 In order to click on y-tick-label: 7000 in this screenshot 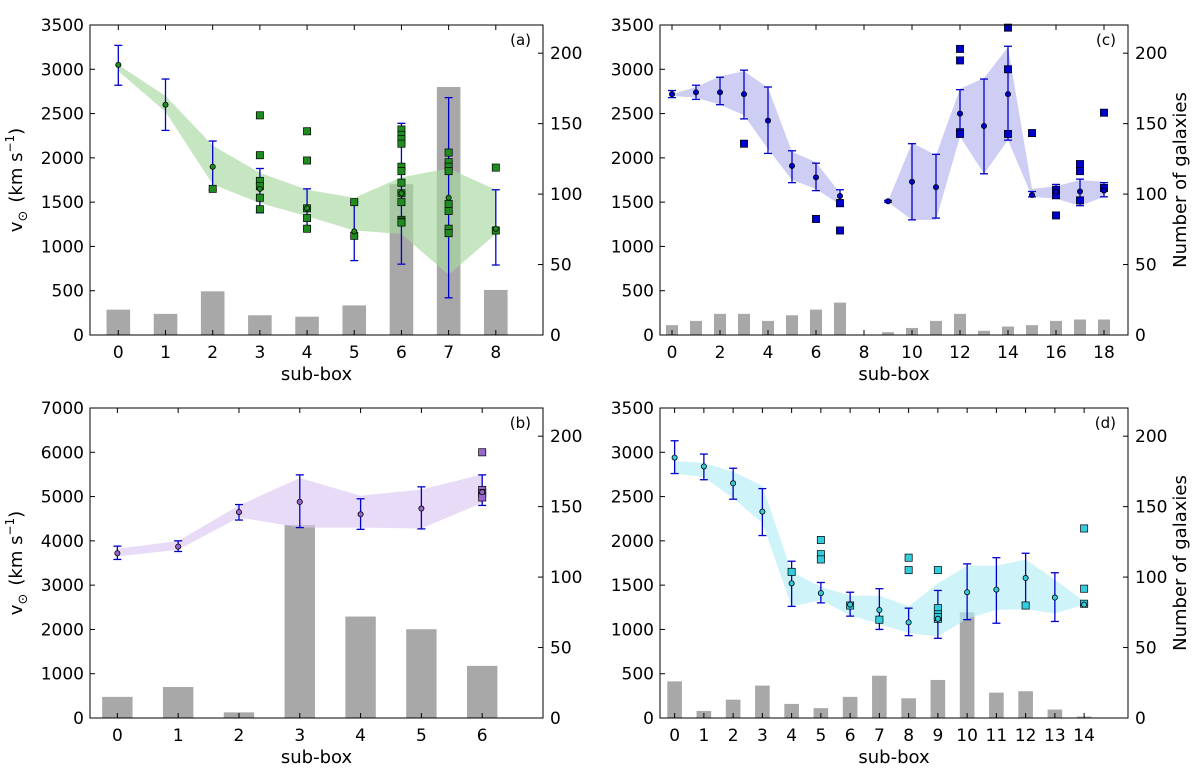, I will do `click(62, 409)`.